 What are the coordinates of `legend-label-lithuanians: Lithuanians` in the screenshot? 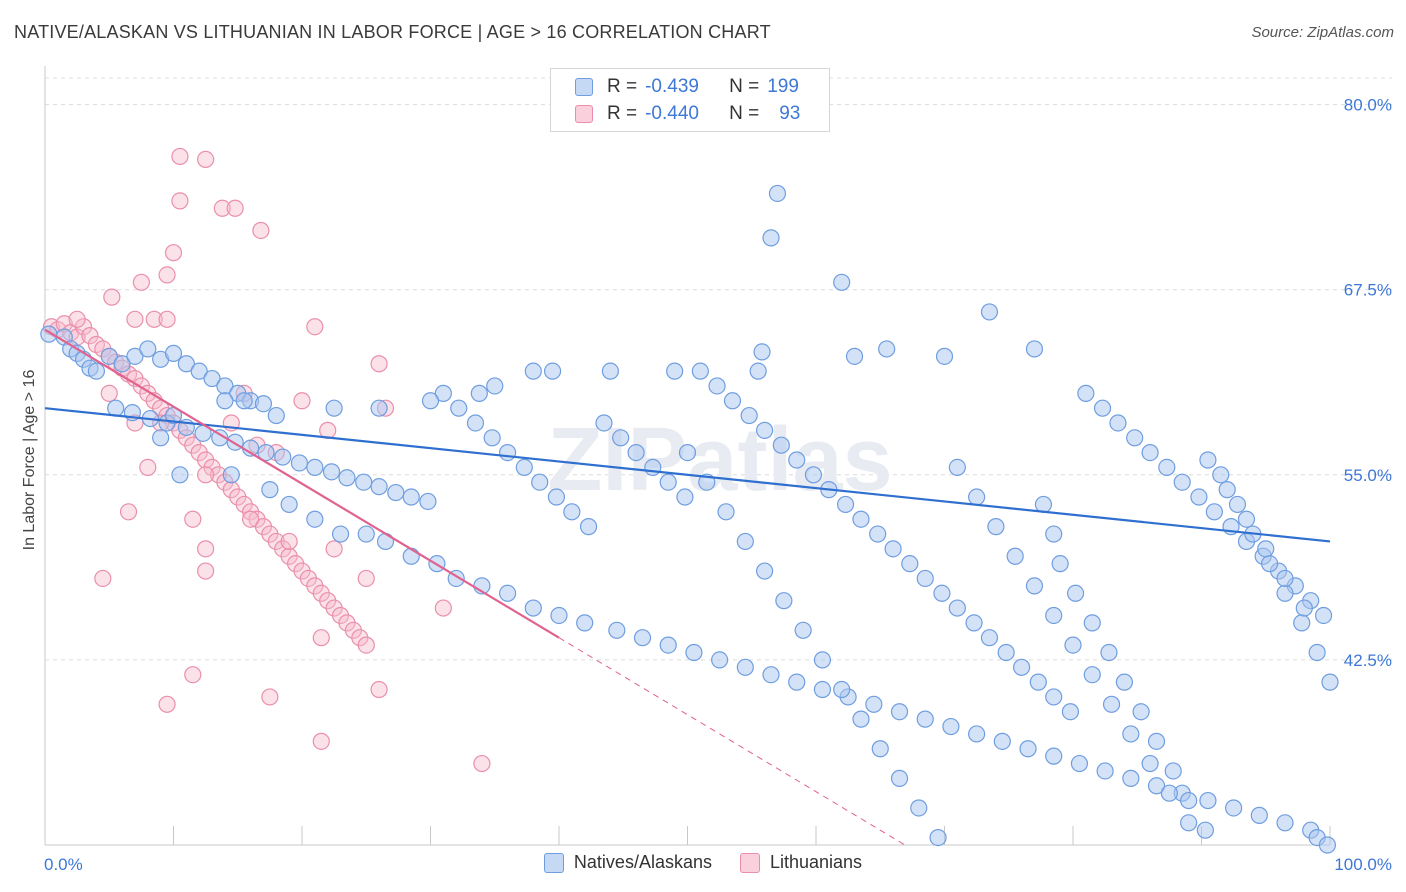 It's located at (816, 862).